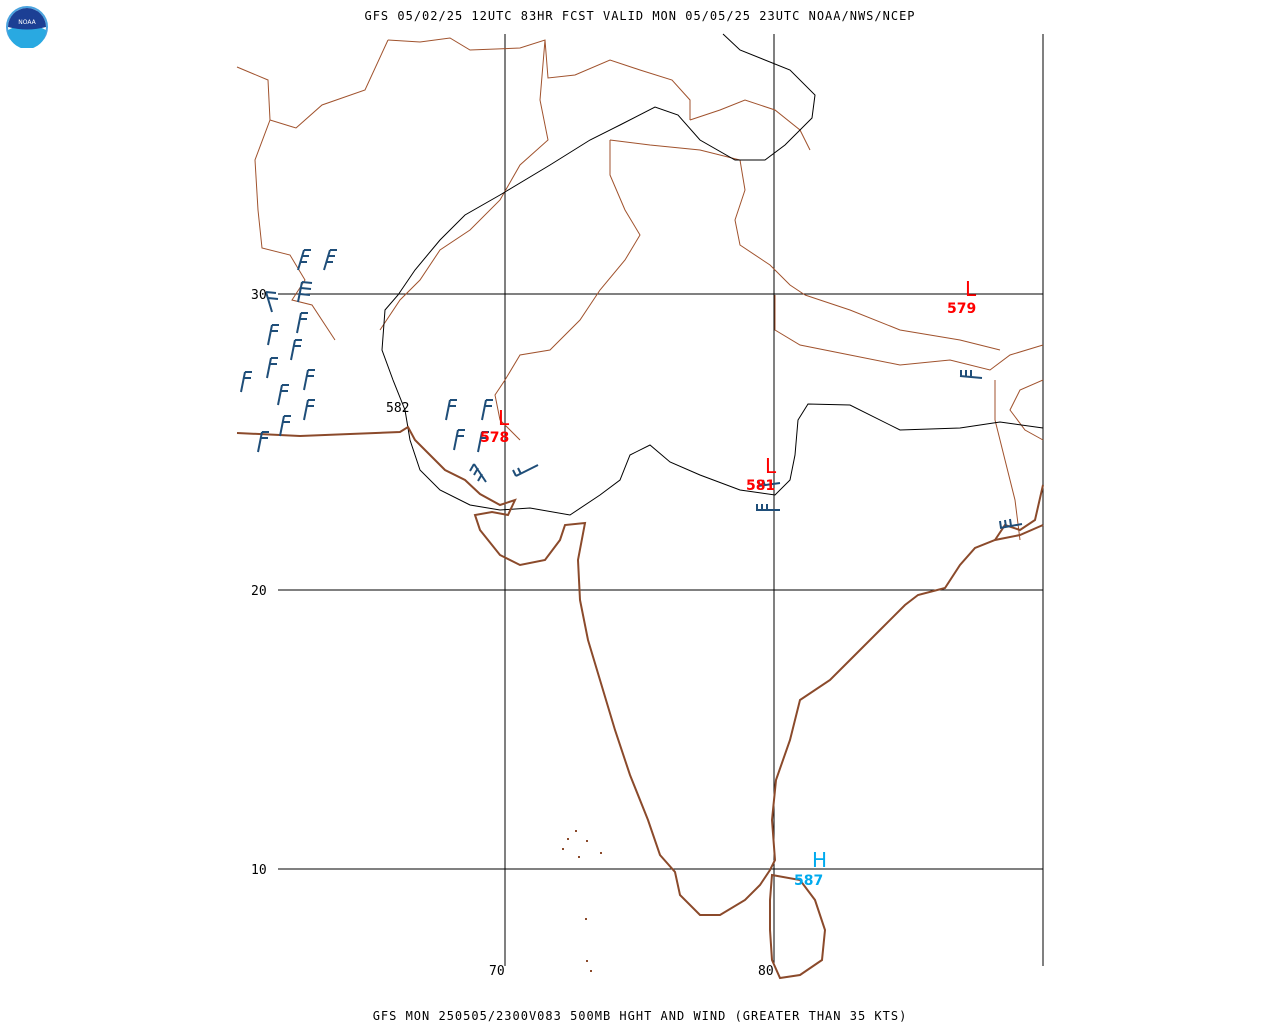 The image size is (1280, 1024). I want to click on contour-label-582: 582, so click(397, 408).